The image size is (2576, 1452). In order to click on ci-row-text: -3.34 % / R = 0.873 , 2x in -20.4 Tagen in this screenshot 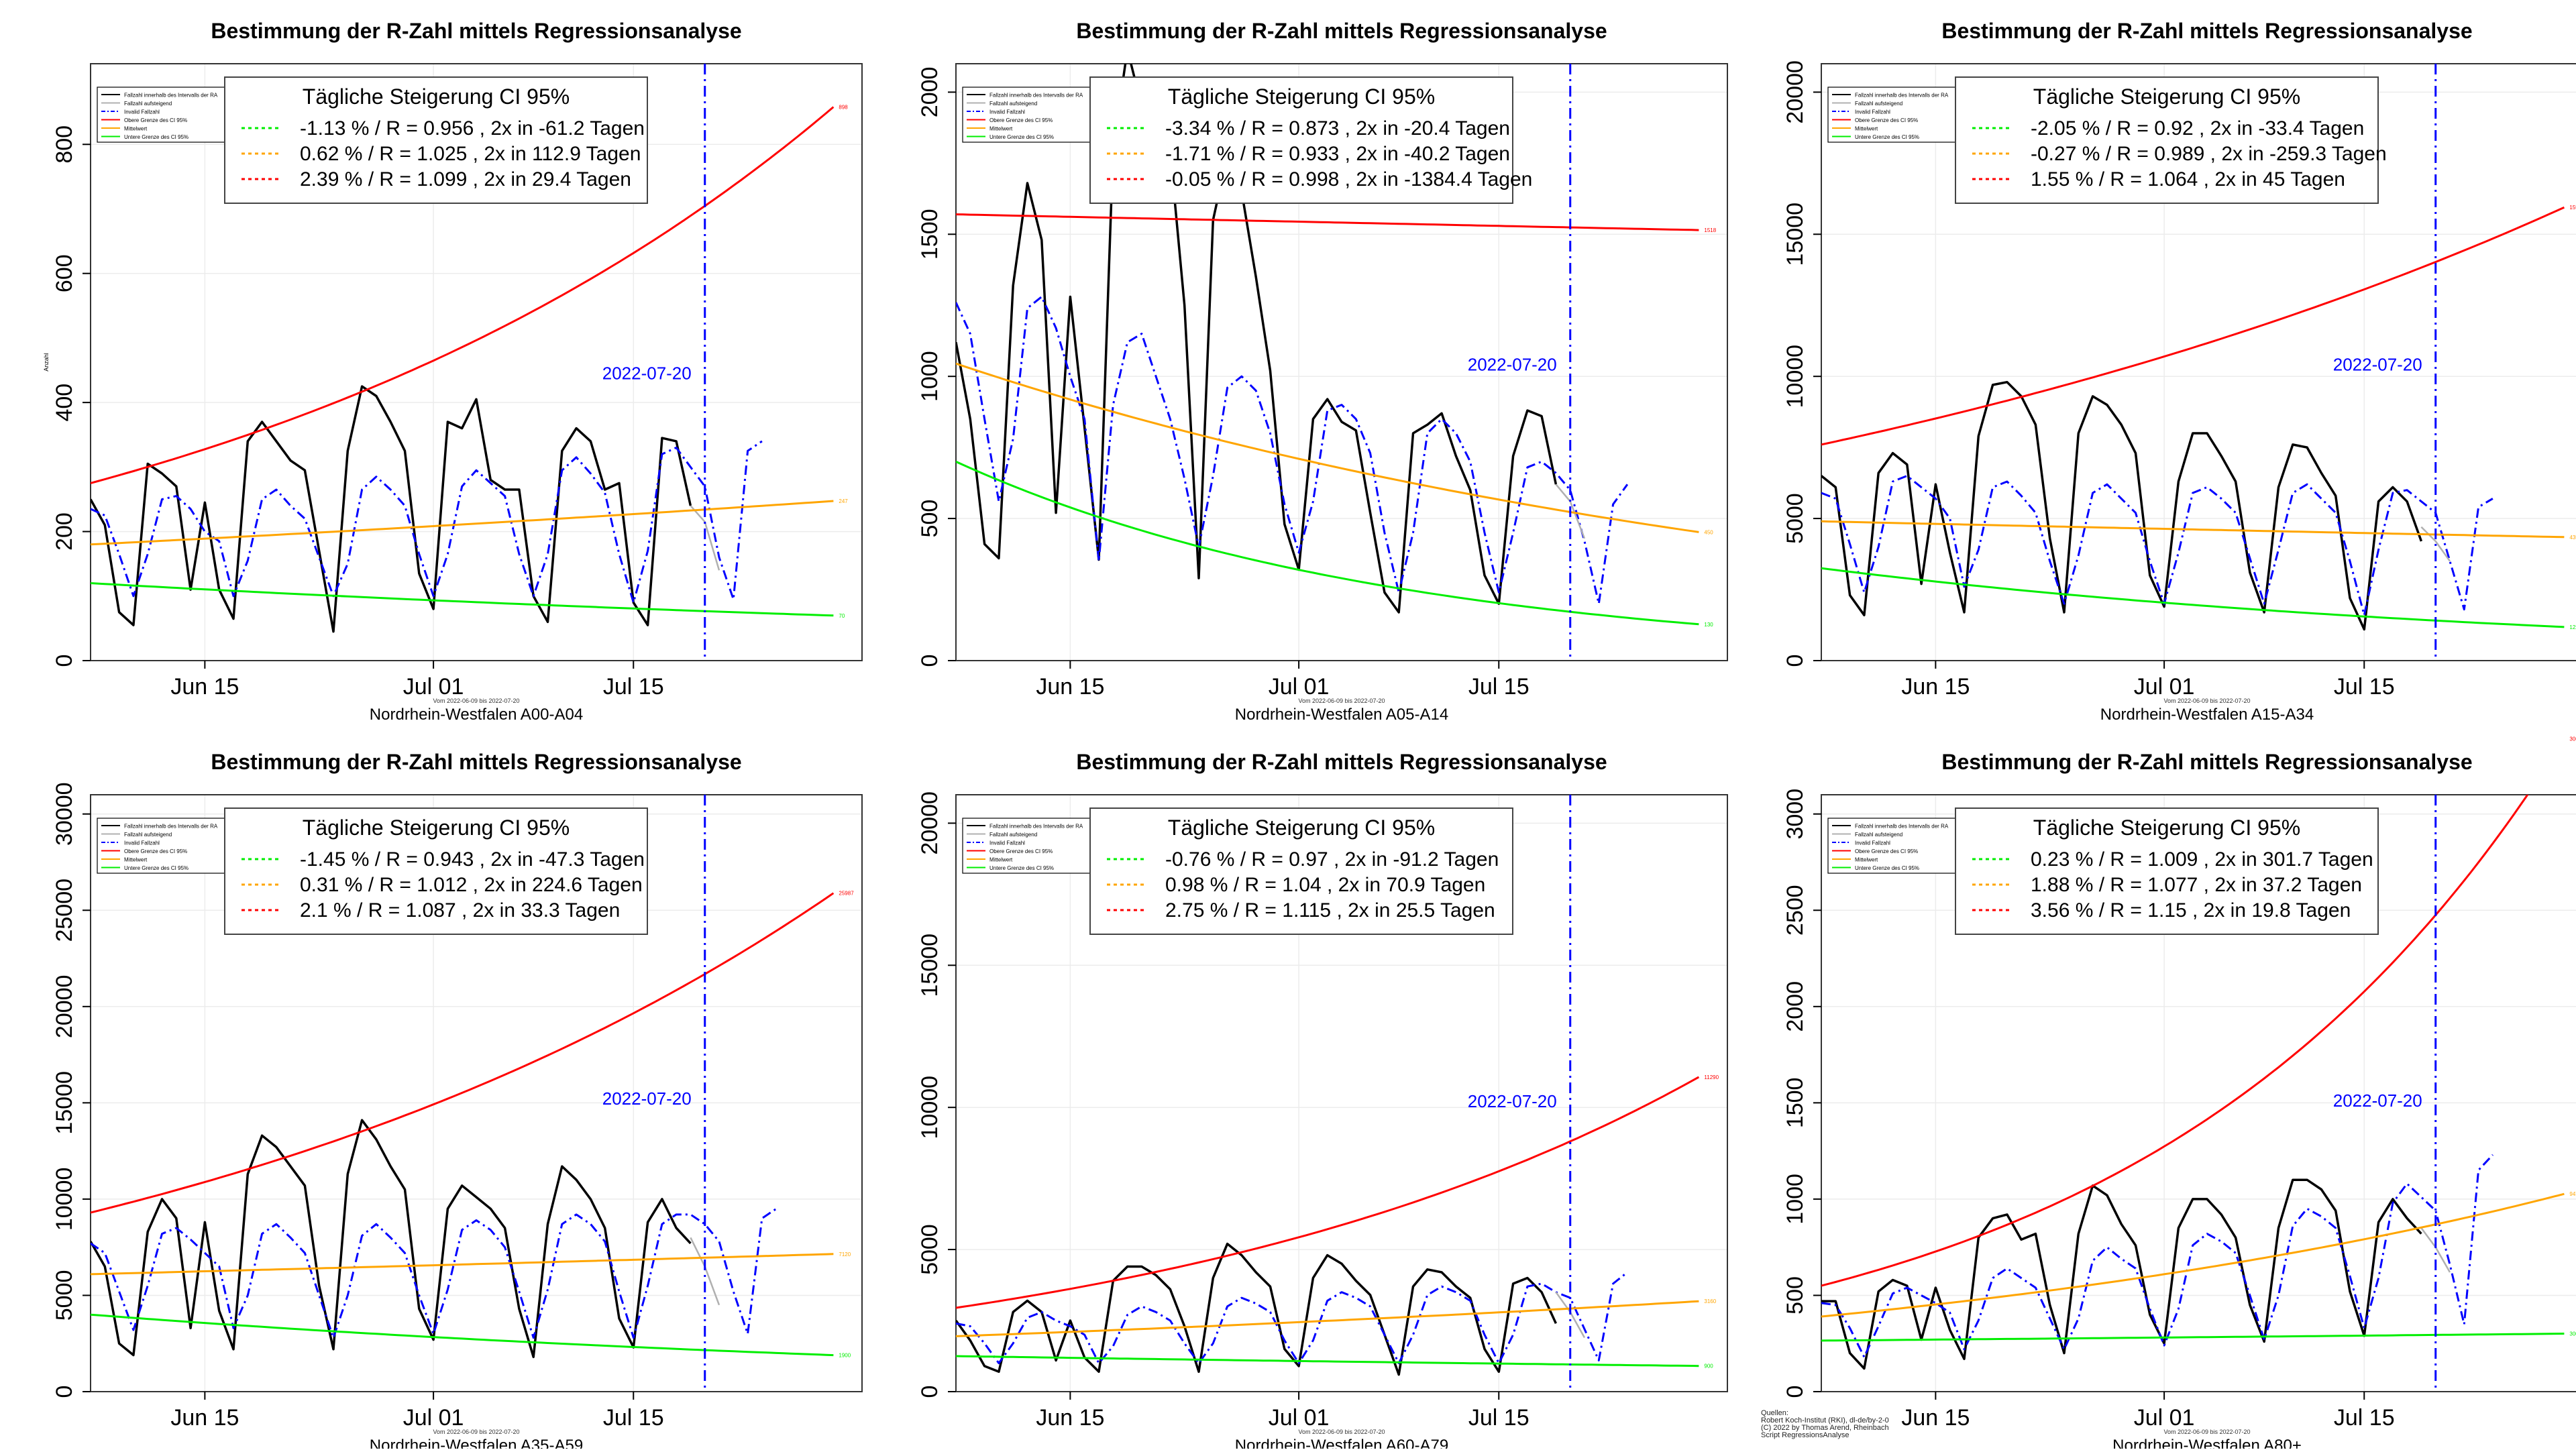, I will do `click(1337, 128)`.